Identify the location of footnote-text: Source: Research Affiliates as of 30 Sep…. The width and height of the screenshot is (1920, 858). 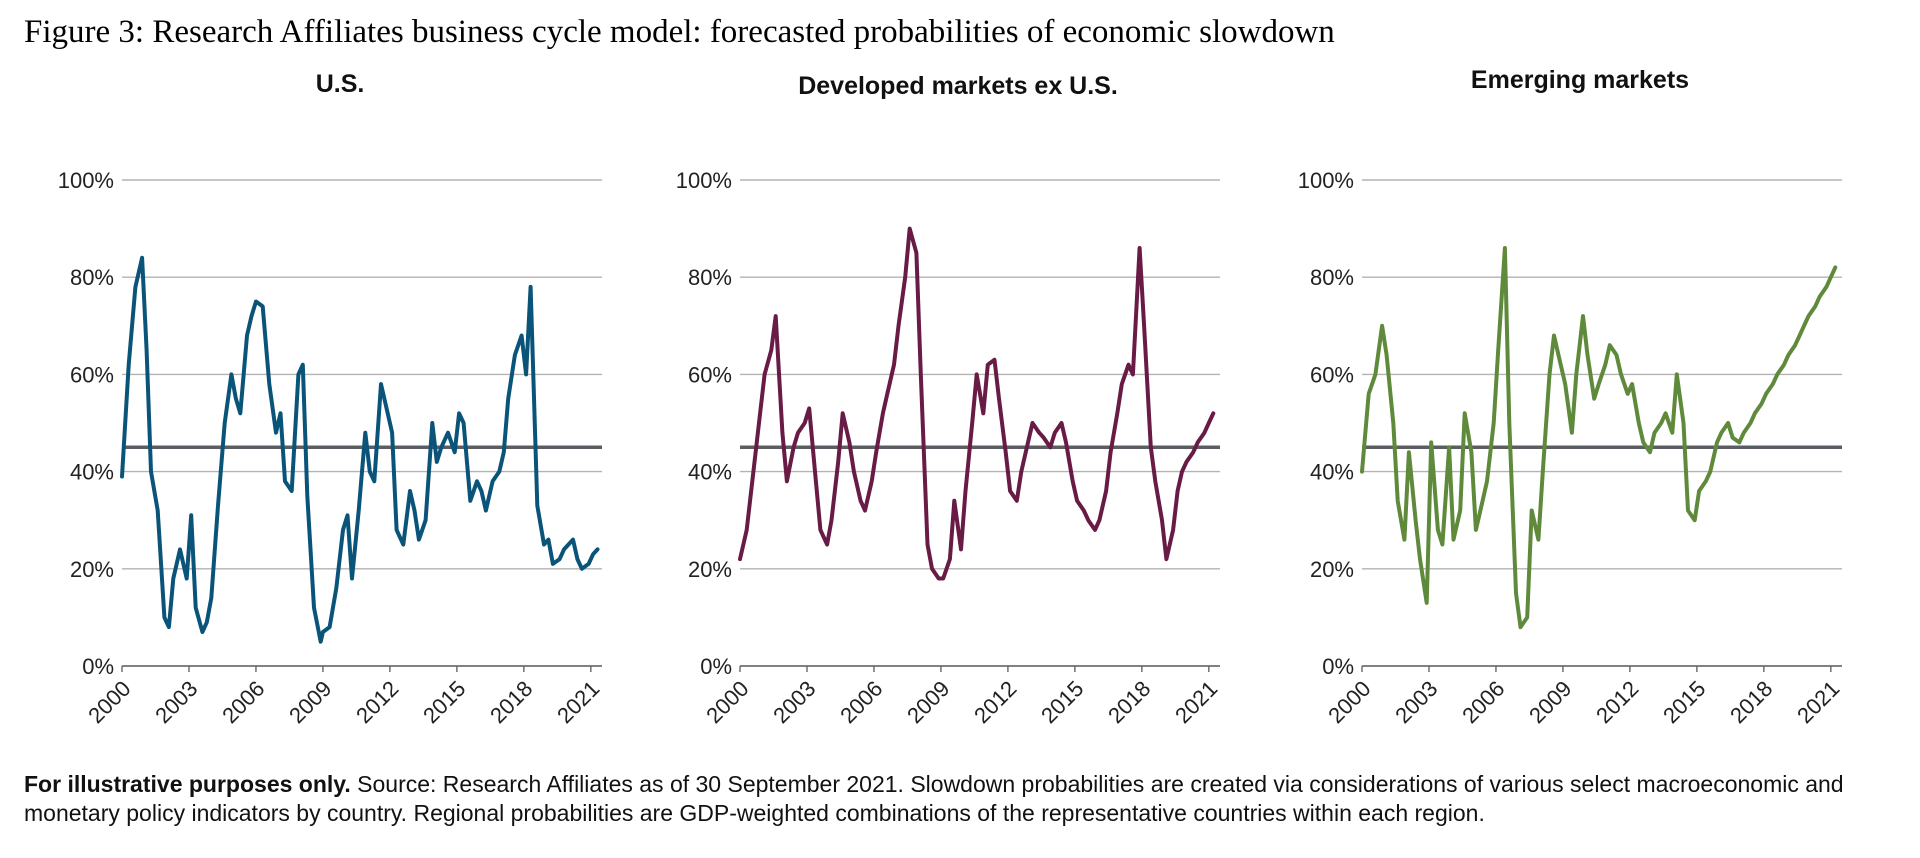
(934, 798).